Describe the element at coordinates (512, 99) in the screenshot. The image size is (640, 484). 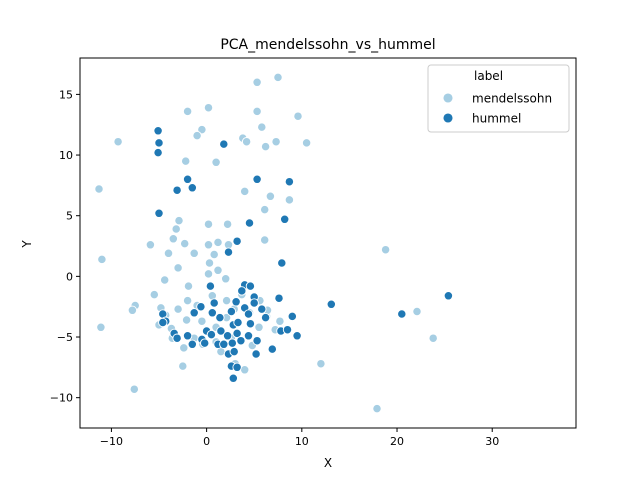
I see `legend-label-mendelssohn: mendelssohn` at that location.